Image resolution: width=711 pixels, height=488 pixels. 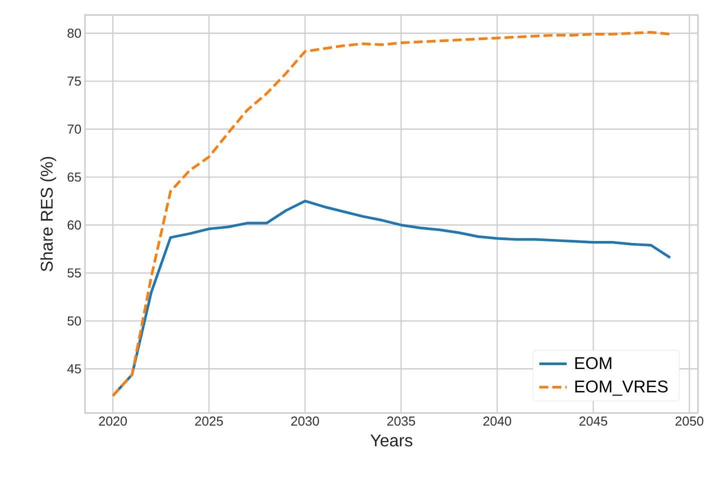 I want to click on y-tick-label: 50, so click(x=74, y=321).